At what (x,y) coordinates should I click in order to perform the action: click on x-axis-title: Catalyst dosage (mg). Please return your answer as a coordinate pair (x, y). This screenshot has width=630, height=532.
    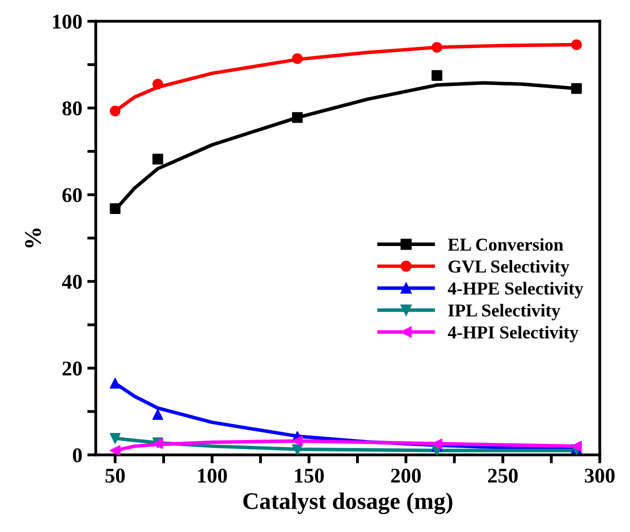
    Looking at the image, I should click on (347, 503).